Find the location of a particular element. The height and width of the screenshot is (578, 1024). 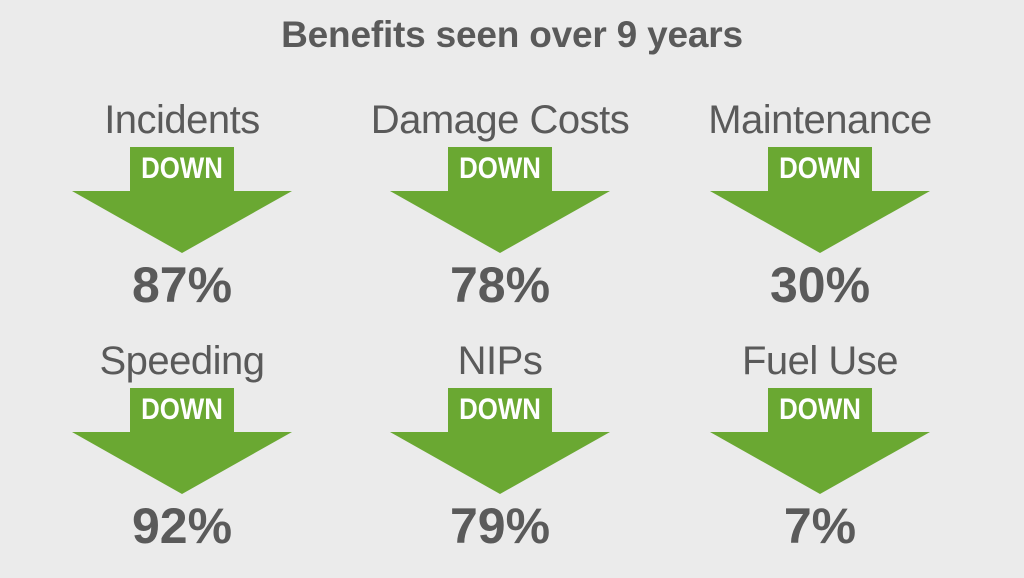

stat-nips: NIPs DOWN 79% is located at coordinates (500, 458).